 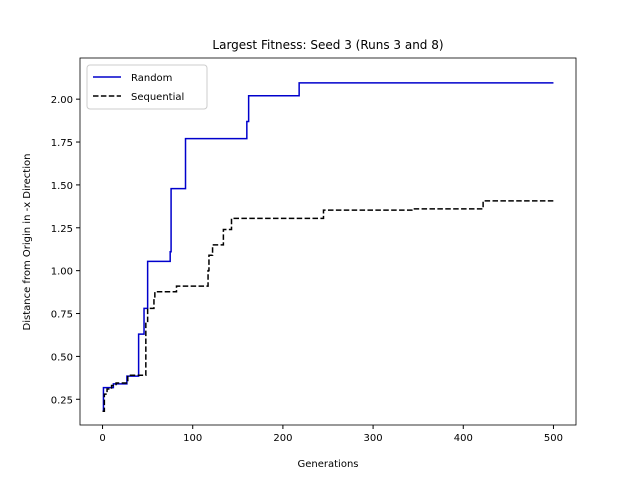 What do you see at coordinates (62, 357) in the screenshot?
I see `y-tick-label: 0.50` at bounding box center [62, 357].